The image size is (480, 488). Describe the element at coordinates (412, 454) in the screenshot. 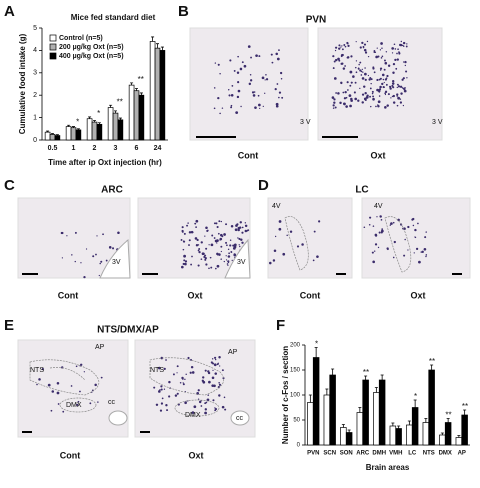

I see `x-tick-label: LC` at that location.